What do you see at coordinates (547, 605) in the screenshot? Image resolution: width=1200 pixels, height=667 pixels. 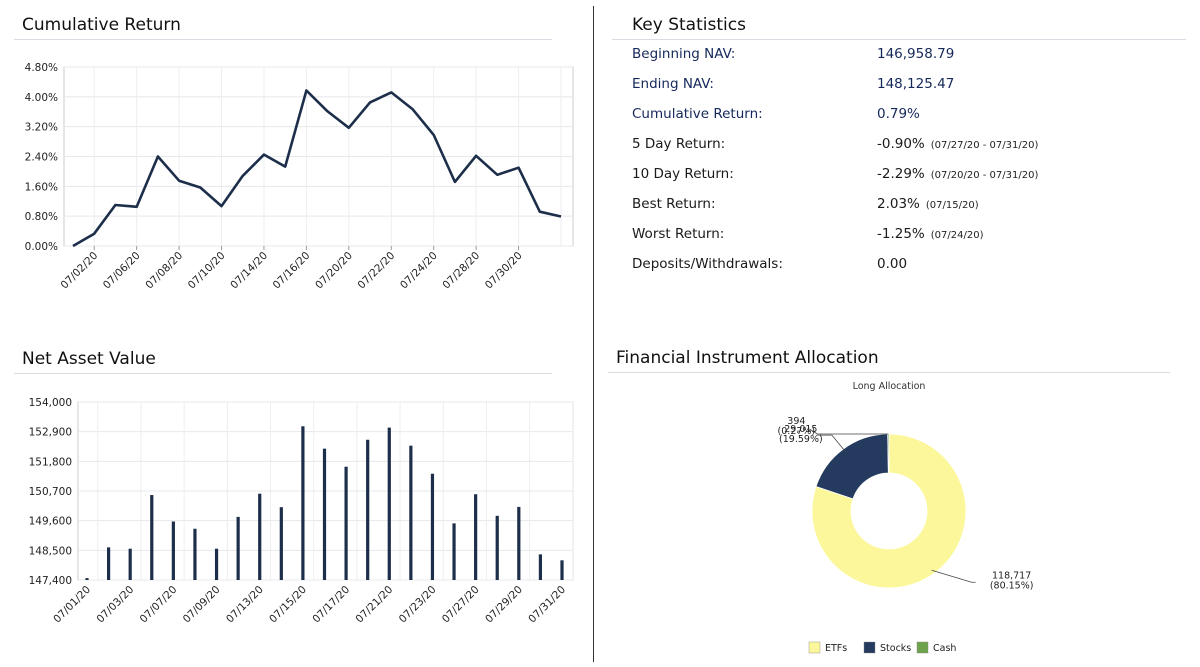 I see `x-tick-label: 07/31/20` at bounding box center [547, 605].